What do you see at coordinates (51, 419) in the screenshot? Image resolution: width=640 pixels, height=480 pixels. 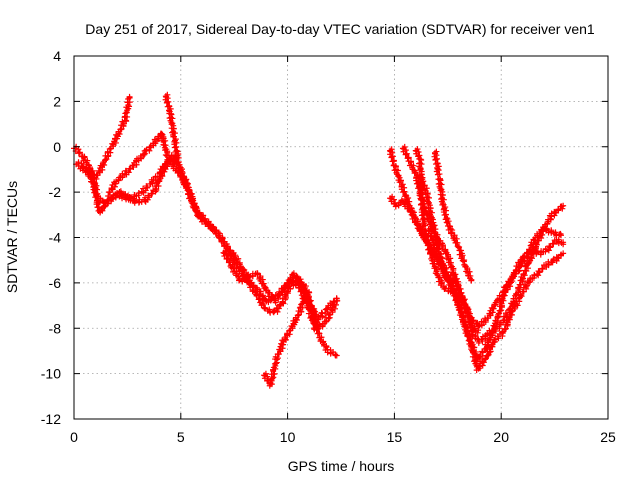 I see `y-tick-label: -12` at bounding box center [51, 419].